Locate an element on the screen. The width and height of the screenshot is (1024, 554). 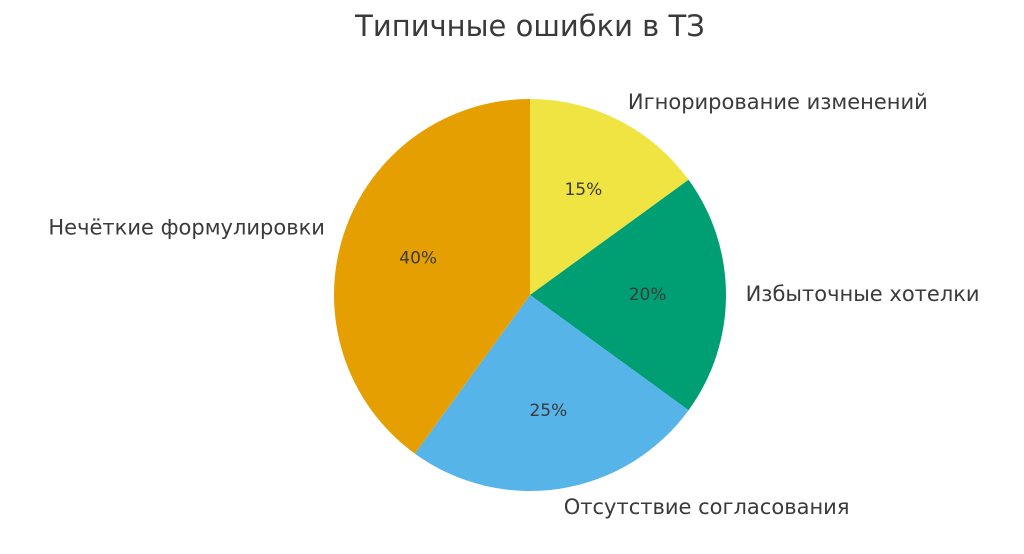
slice-label: Нечёткие формулировки is located at coordinates (186, 227).